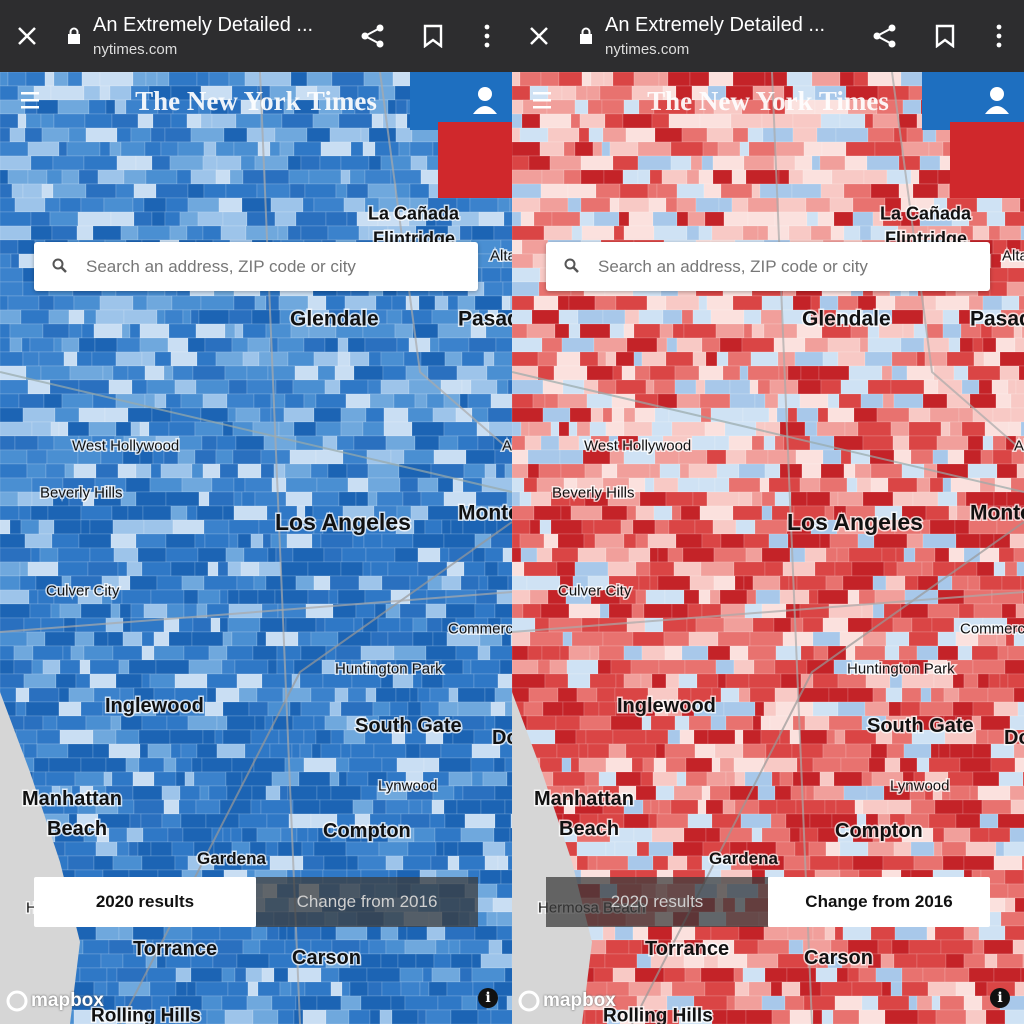 The width and height of the screenshot is (1024, 1024). I want to click on map-label: Downey, so click(502, 738).